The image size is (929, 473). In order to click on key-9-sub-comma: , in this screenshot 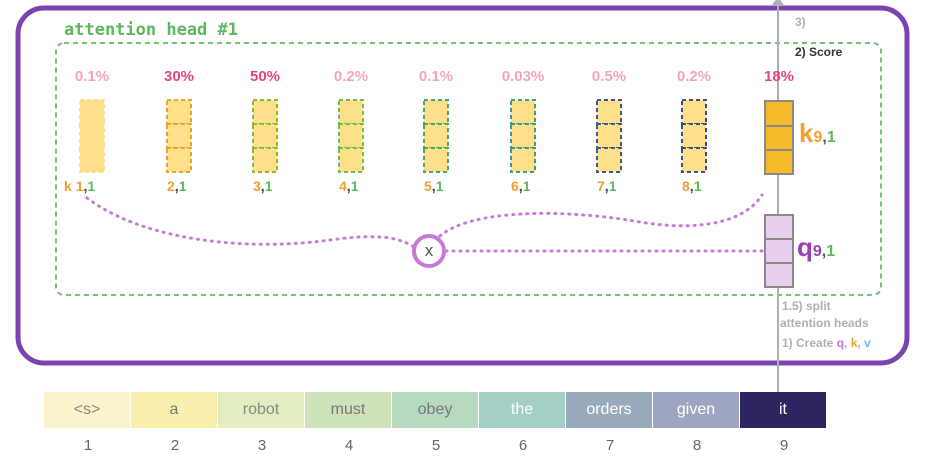, I will do `click(824, 137)`.